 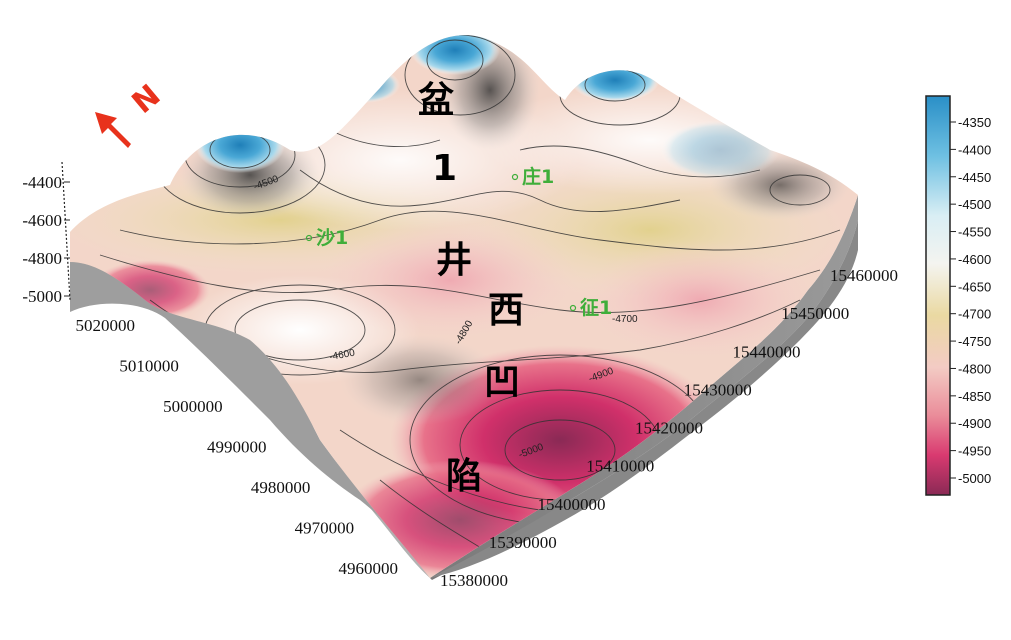 I want to click on z-axis: -4400 -4600 -4800 -5000, so click(x=46, y=233).